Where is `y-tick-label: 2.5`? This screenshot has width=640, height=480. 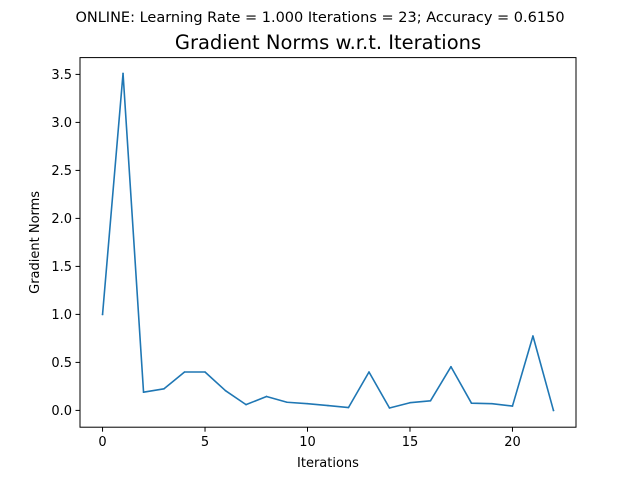
y-tick-label: 2.5 is located at coordinates (61, 171).